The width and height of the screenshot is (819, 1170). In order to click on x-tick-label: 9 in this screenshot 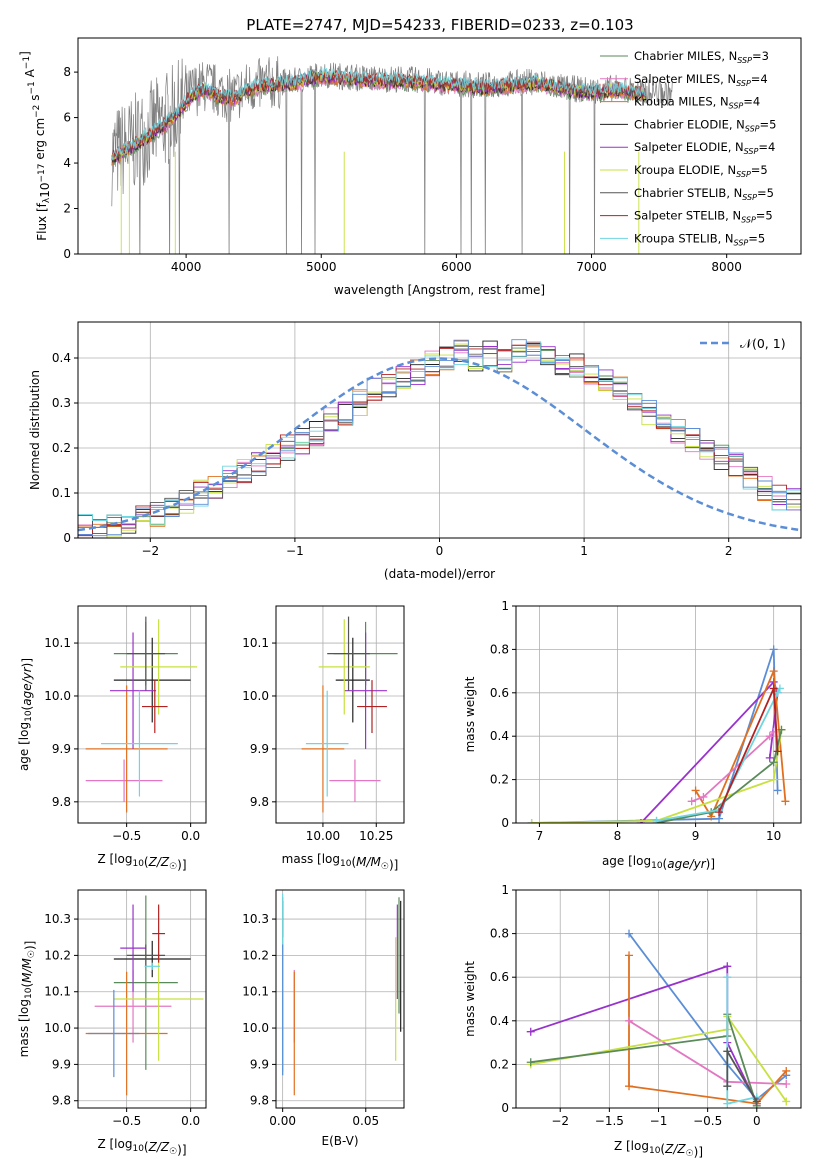, I will do `click(696, 836)`.